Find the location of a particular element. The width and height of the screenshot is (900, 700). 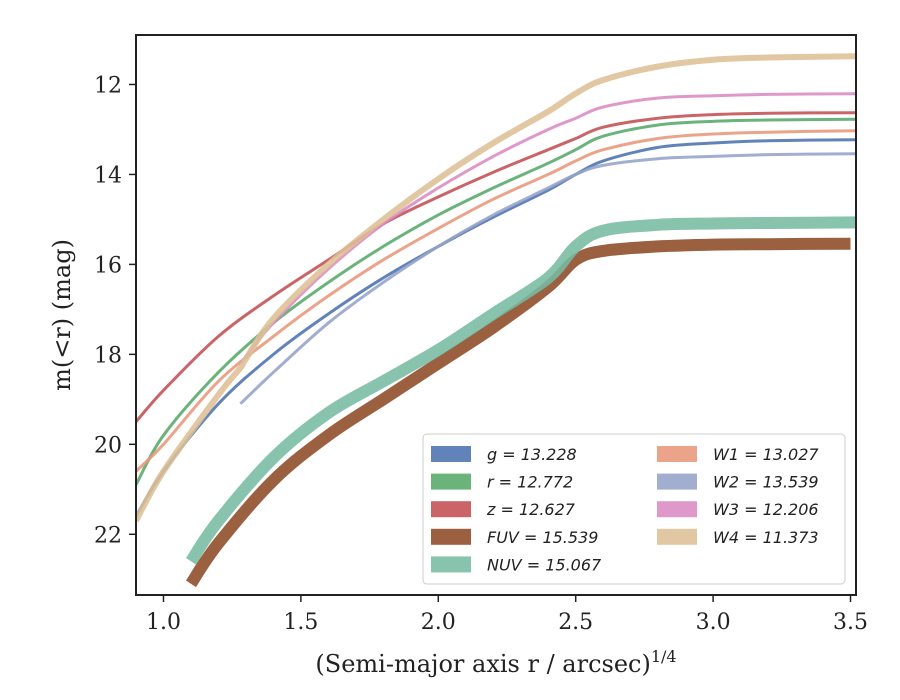

y-tick-label: 18 is located at coordinates (108, 355).